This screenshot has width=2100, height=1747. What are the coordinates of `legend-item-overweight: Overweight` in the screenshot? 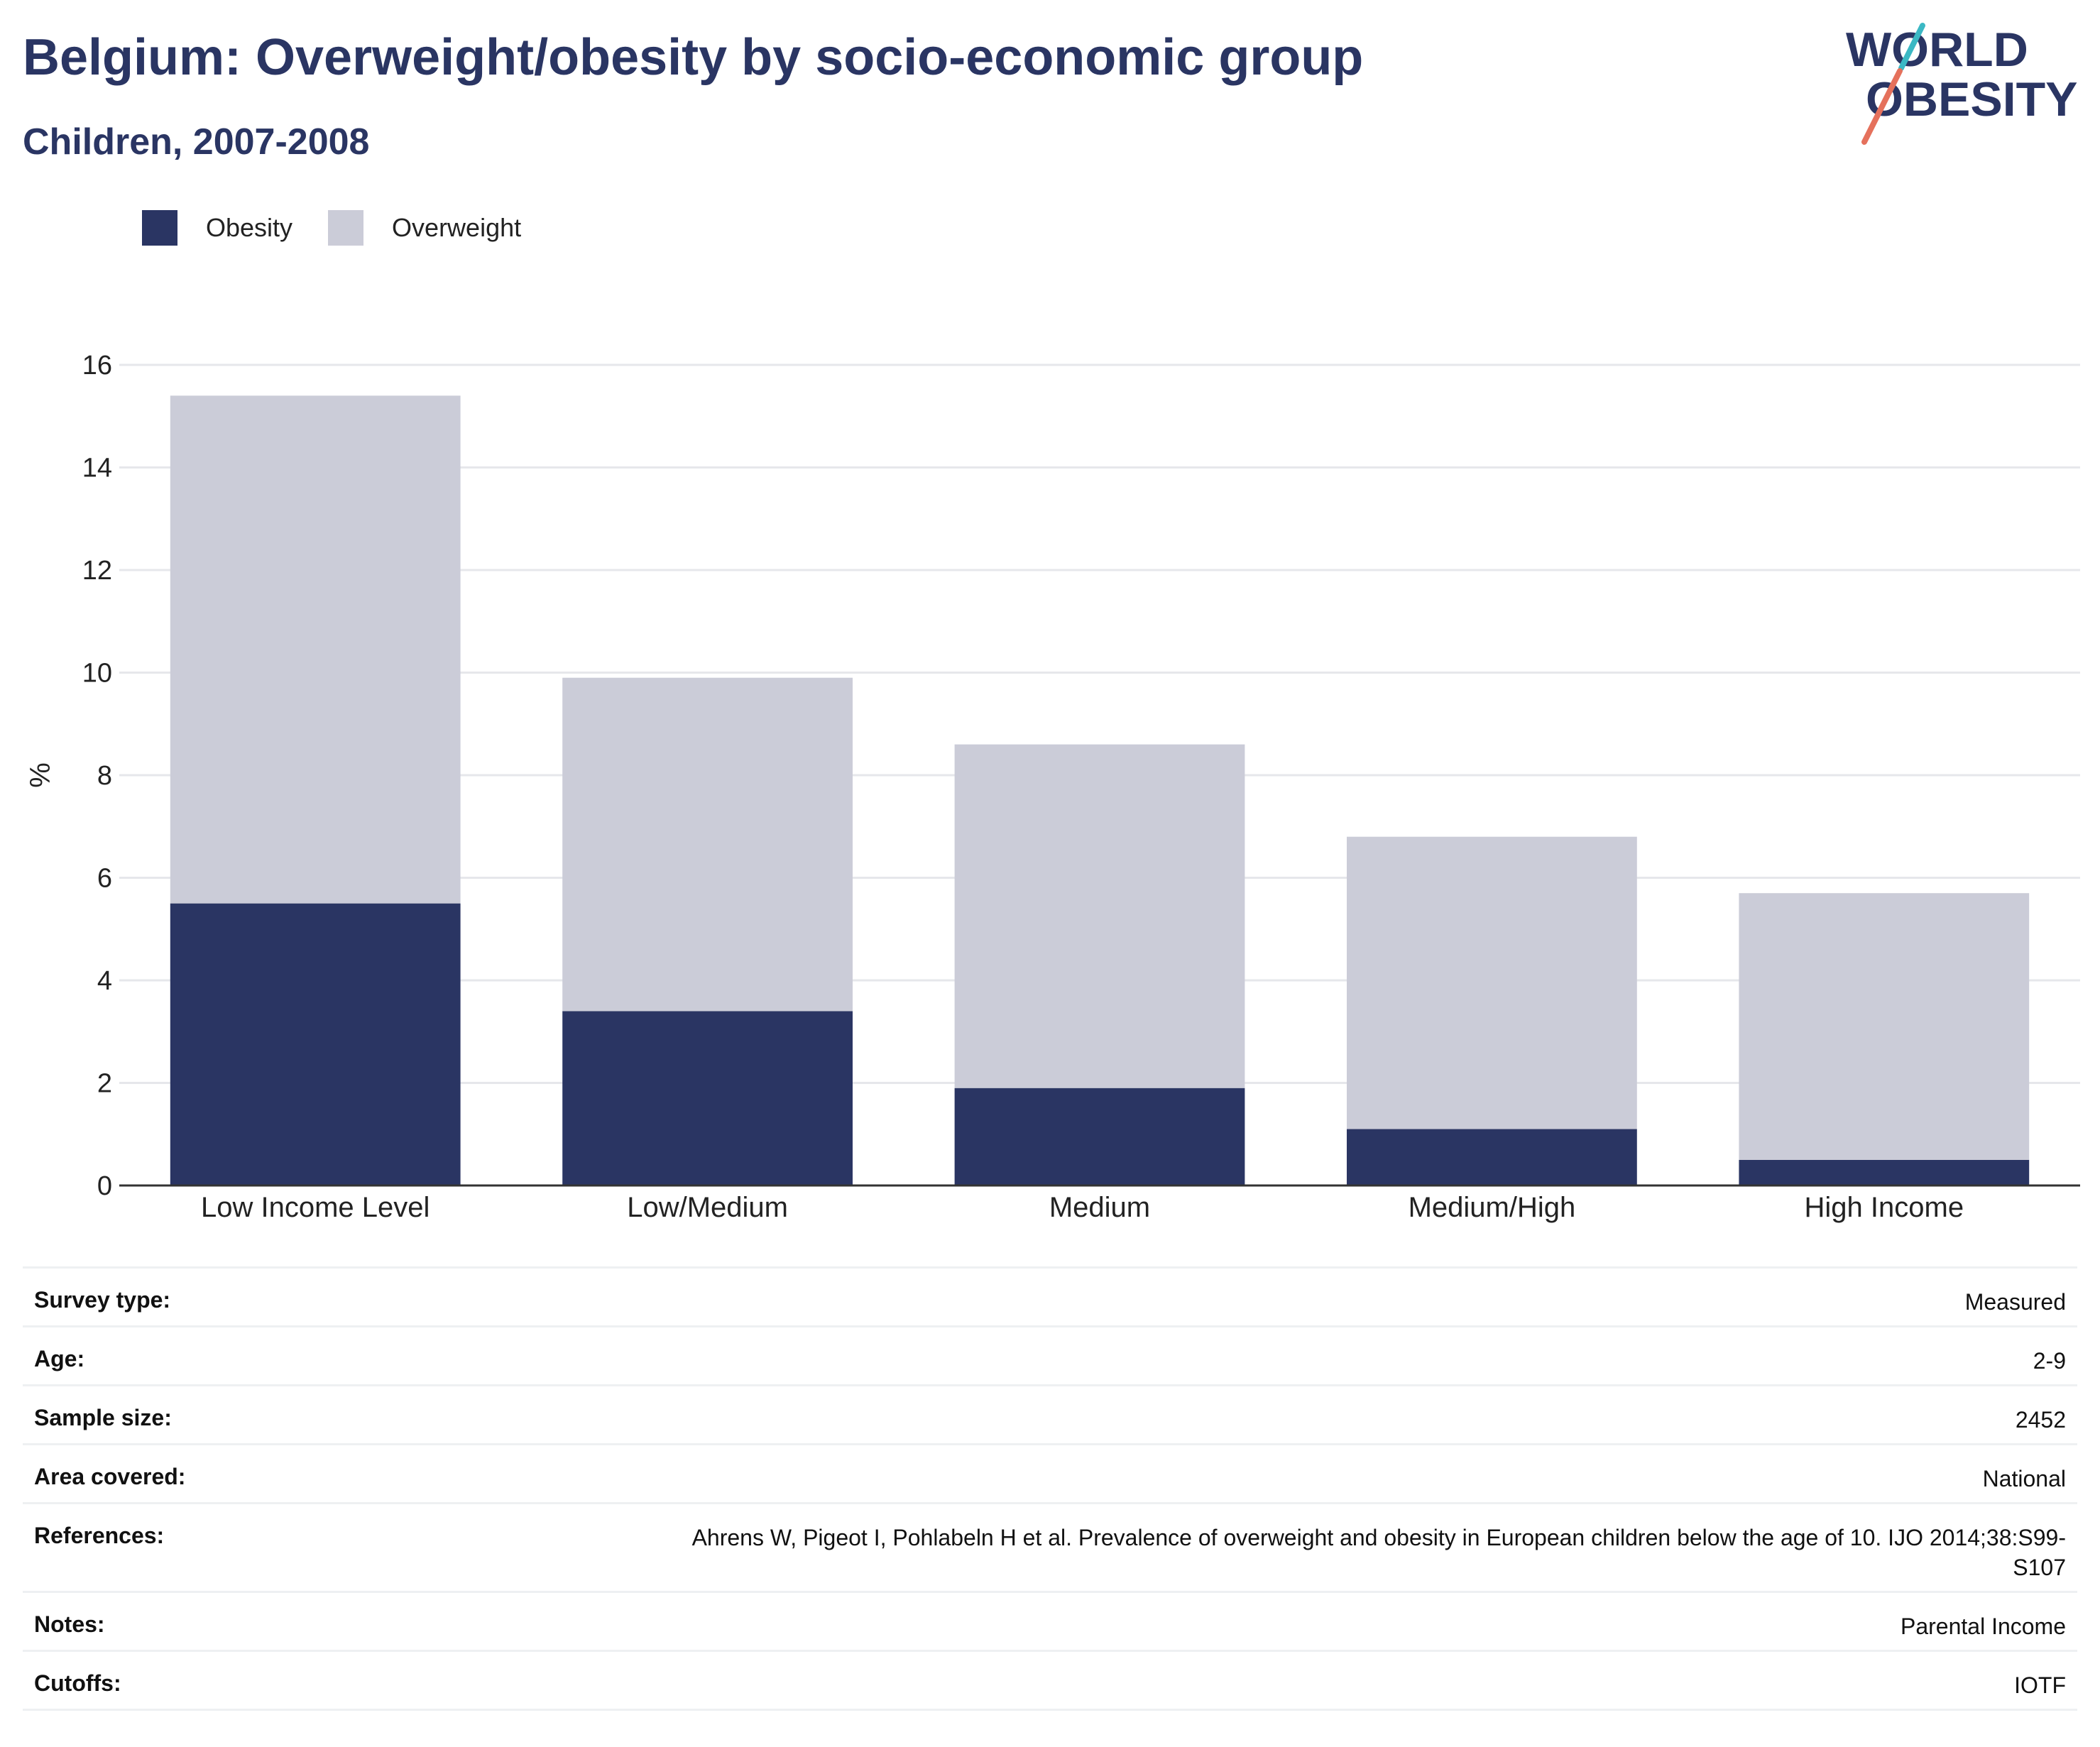 It's located at (424, 228).